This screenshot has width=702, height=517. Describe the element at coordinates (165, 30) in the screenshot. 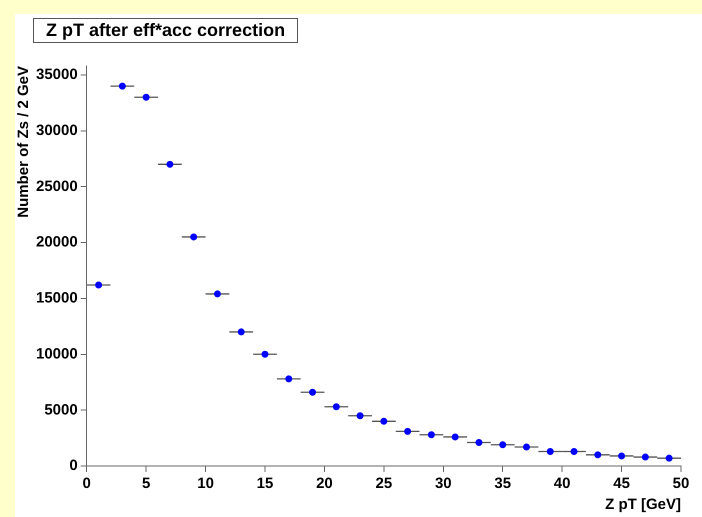

I see `chart-title: Z pT after eff*acc correction` at that location.